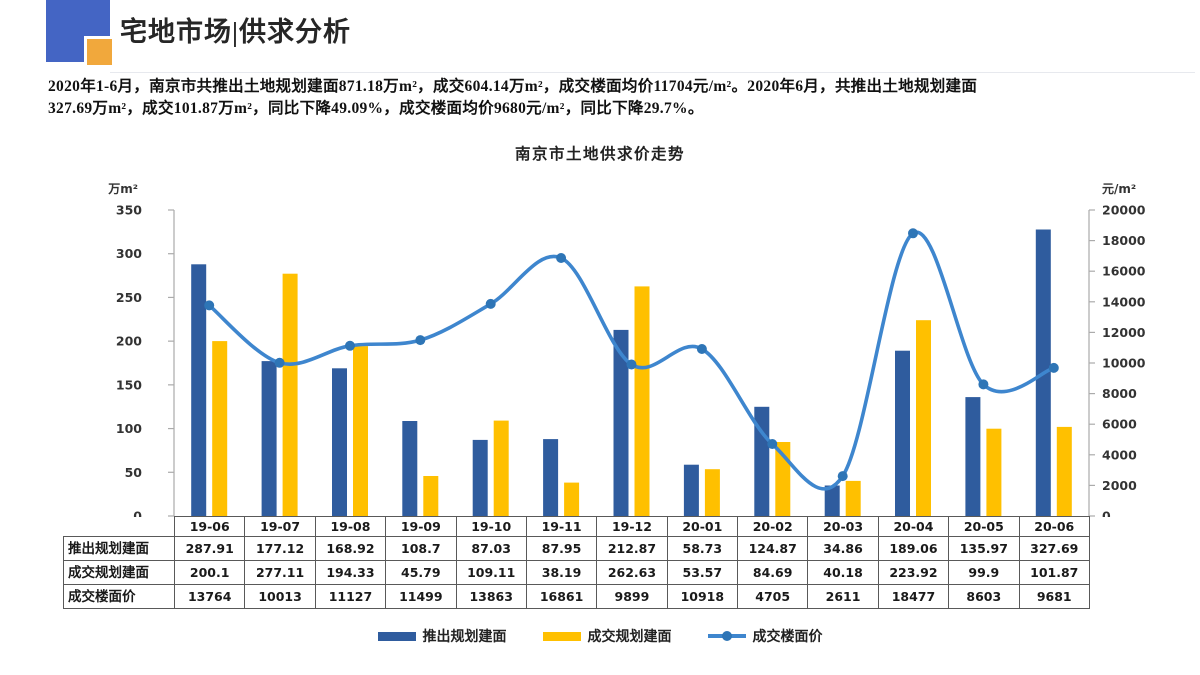 The width and height of the screenshot is (1200, 675). Describe the element at coordinates (119, 572) in the screenshot. I see `row-label: 成交规划建面` at that location.